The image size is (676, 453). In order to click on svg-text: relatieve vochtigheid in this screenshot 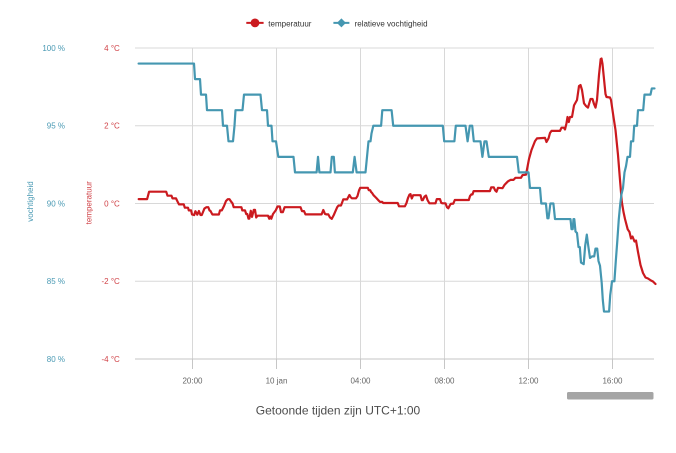, I will do `click(391, 23)`.